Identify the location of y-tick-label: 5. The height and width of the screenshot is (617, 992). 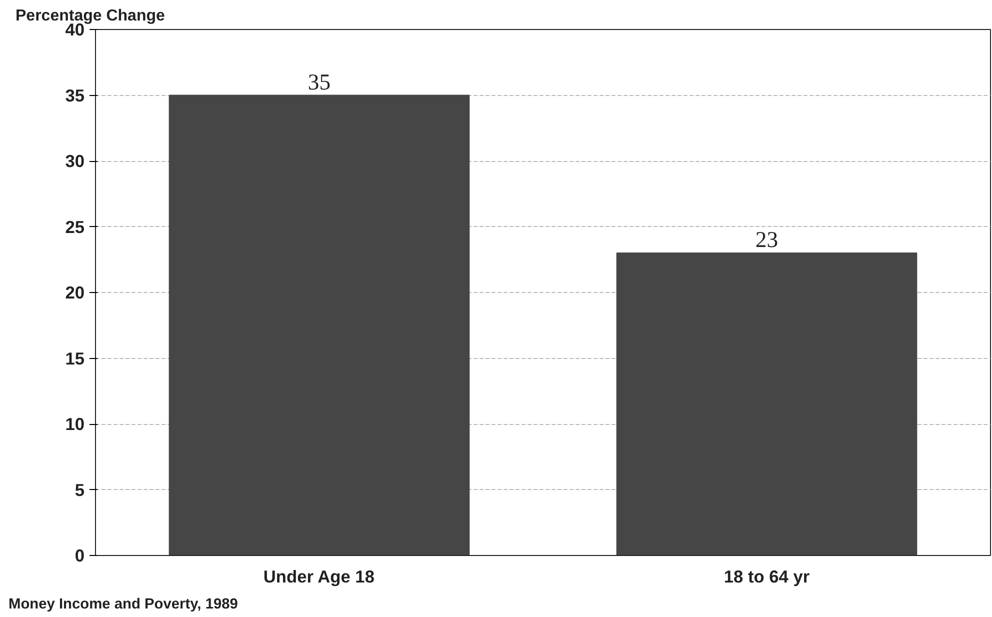
(79, 490).